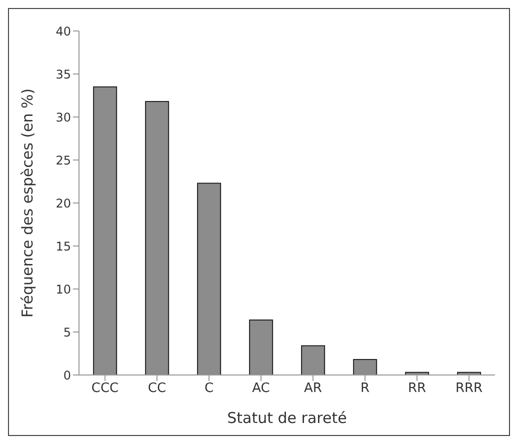 Image resolution: width=522 pixels, height=448 pixels. I want to click on x-tick-label: RRR, so click(469, 388).